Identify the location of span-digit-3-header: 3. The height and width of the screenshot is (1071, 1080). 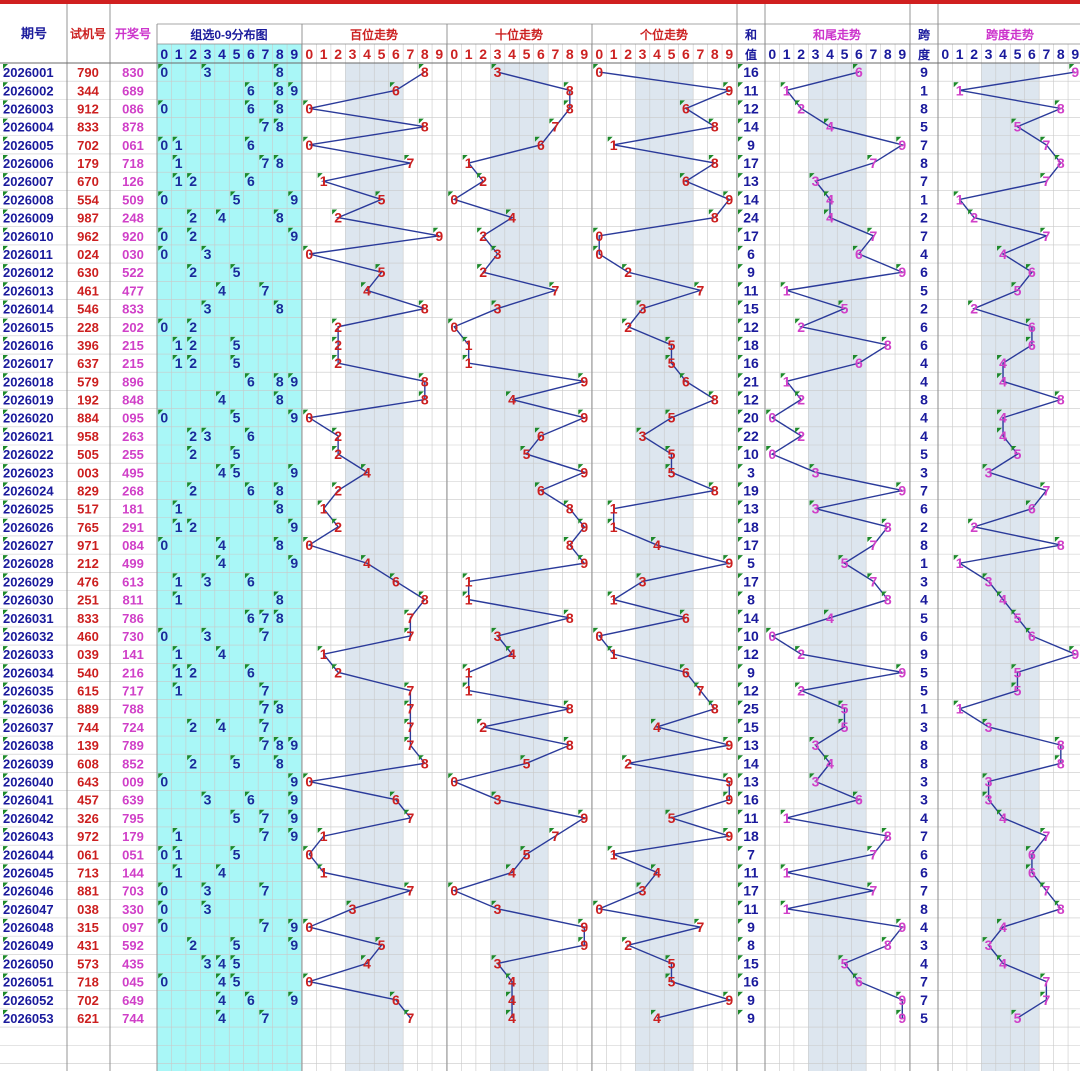
(989, 54).